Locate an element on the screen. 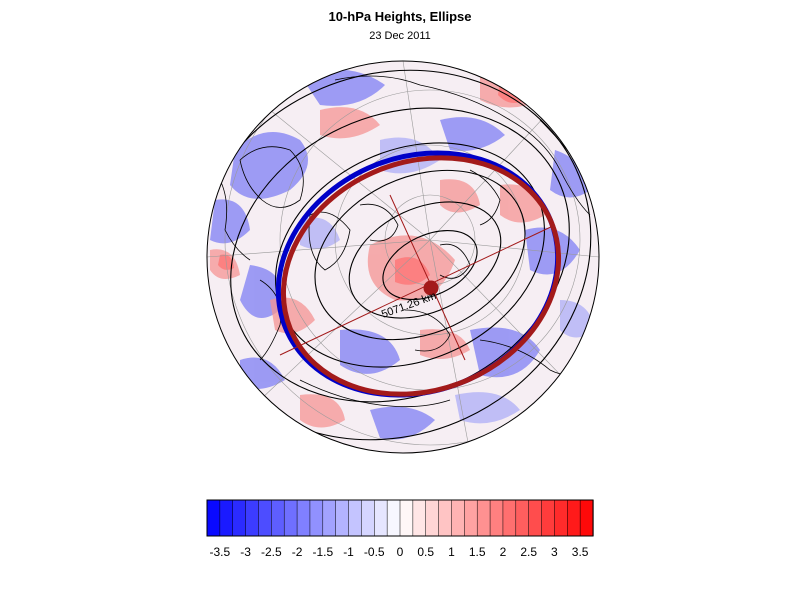 Image resolution: width=800 pixels, height=600 pixels. colorbar-frame is located at coordinates (400, 518).